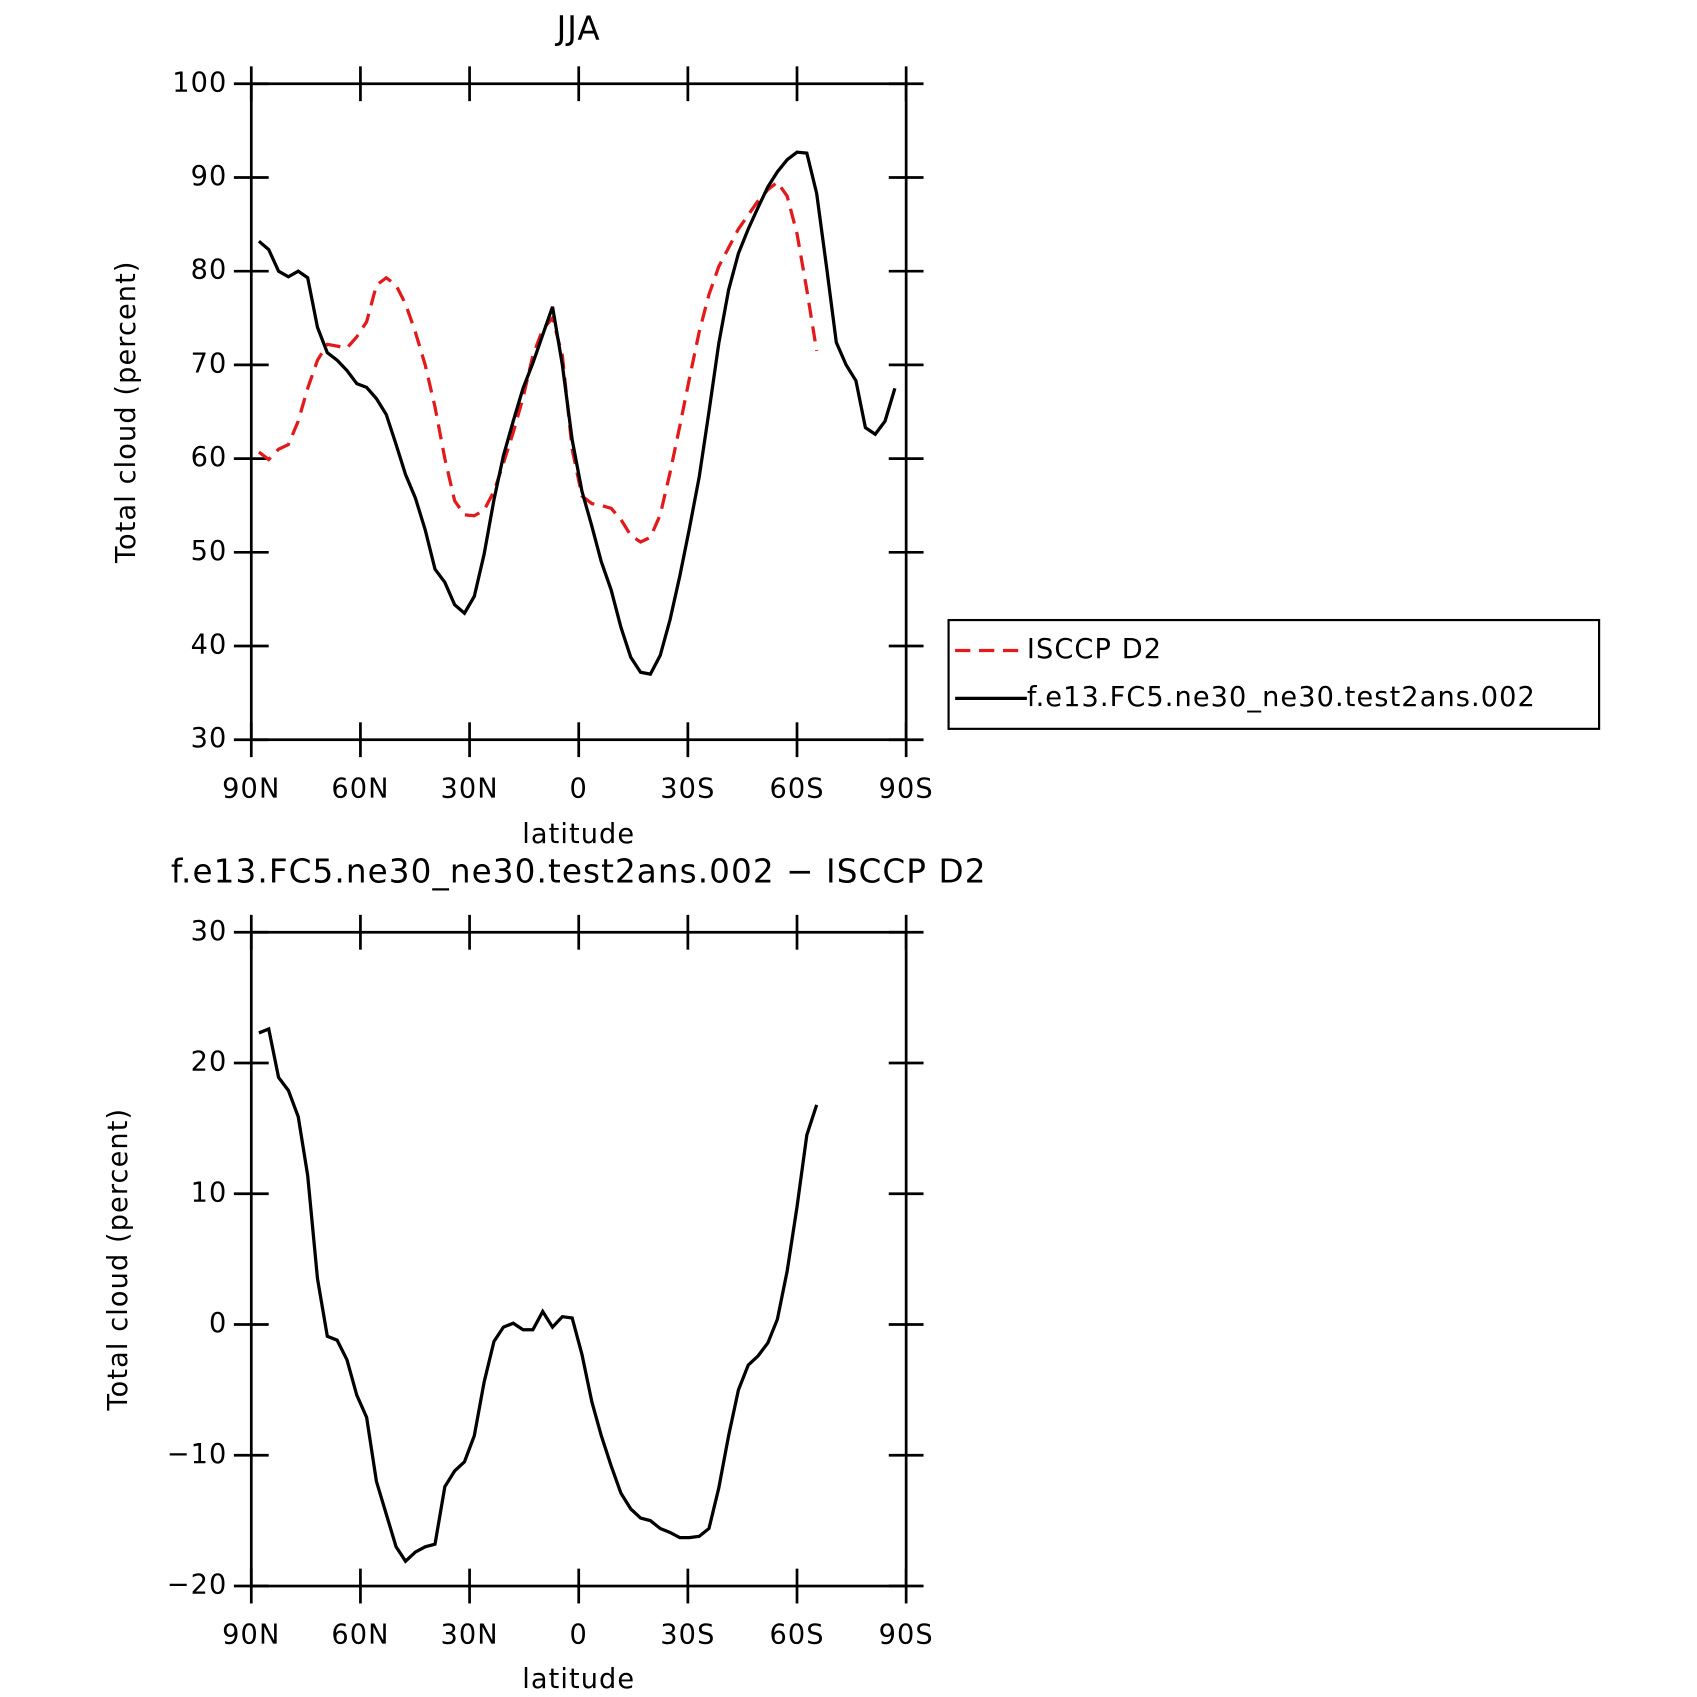  What do you see at coordinates (209, 176) in the screenshot?
I see `y-tick-label: 90` at bounding box center [209, 176].